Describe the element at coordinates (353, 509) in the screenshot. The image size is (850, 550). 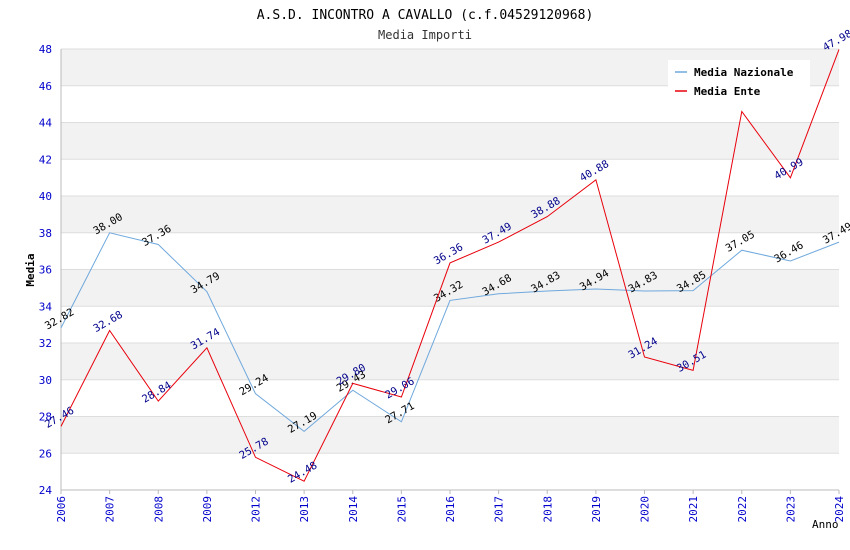
I see `x-tick-label: 2014` at that location.